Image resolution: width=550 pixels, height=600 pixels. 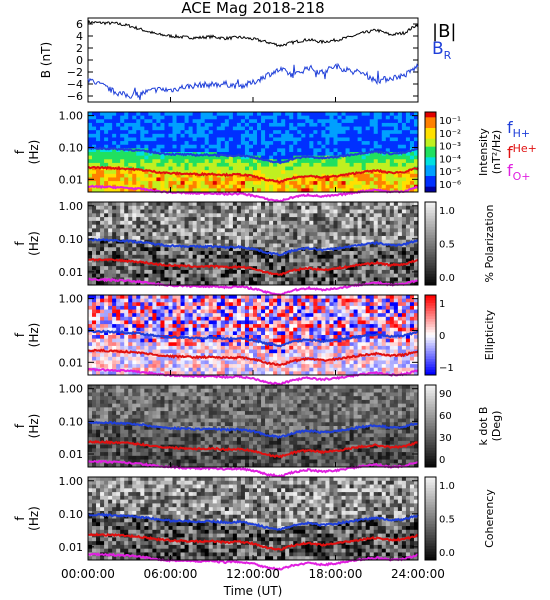 I want to click on f-ytick-label: 0.01, so click(x=71, y=272).